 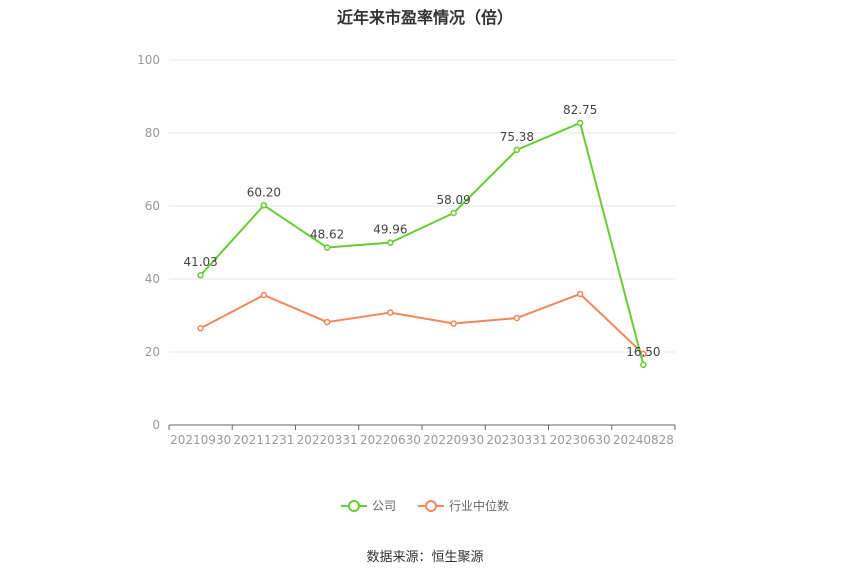 What do you see at coordinates (264, 192) in the screenshot?
I see `data-label: 60.20` at bounding box center [264, 192].